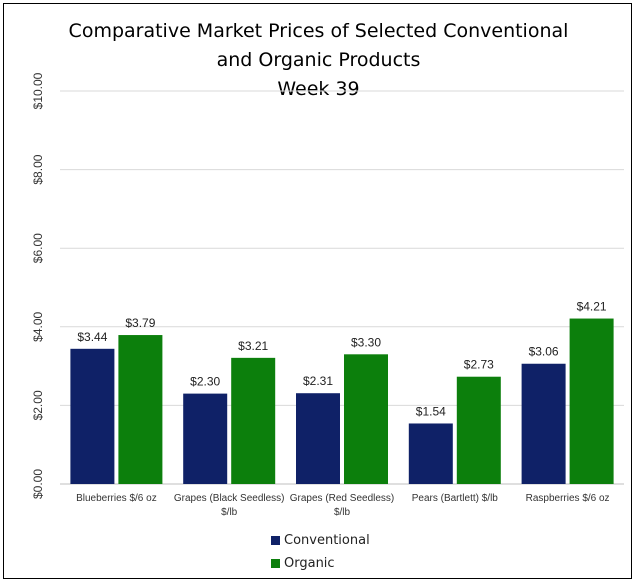 The height and width of the screenshot is (586, 637). What do you see at coordinates (544, 352) in the screenshot?
I see `data-label-conventional-4: $3.06` at bounding box center [544, 352].